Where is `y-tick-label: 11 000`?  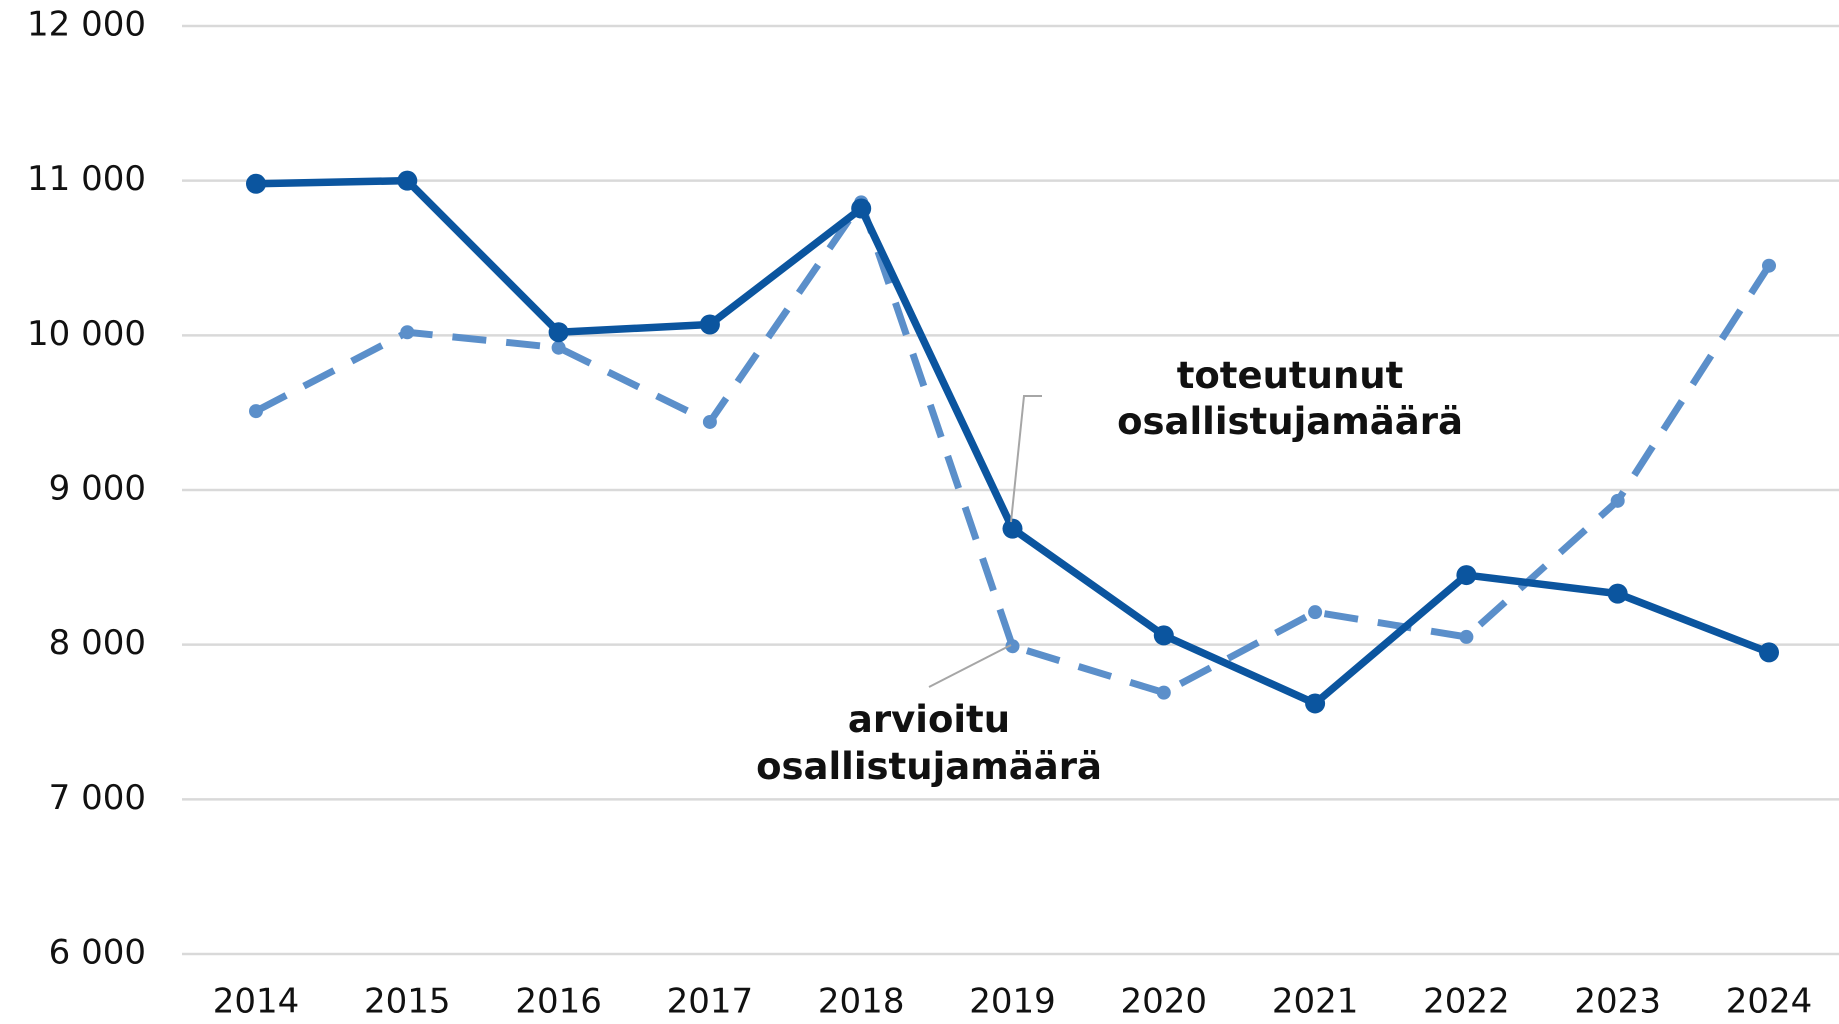 y-tick-label: 11 000 is located at coordinates (86, 179).